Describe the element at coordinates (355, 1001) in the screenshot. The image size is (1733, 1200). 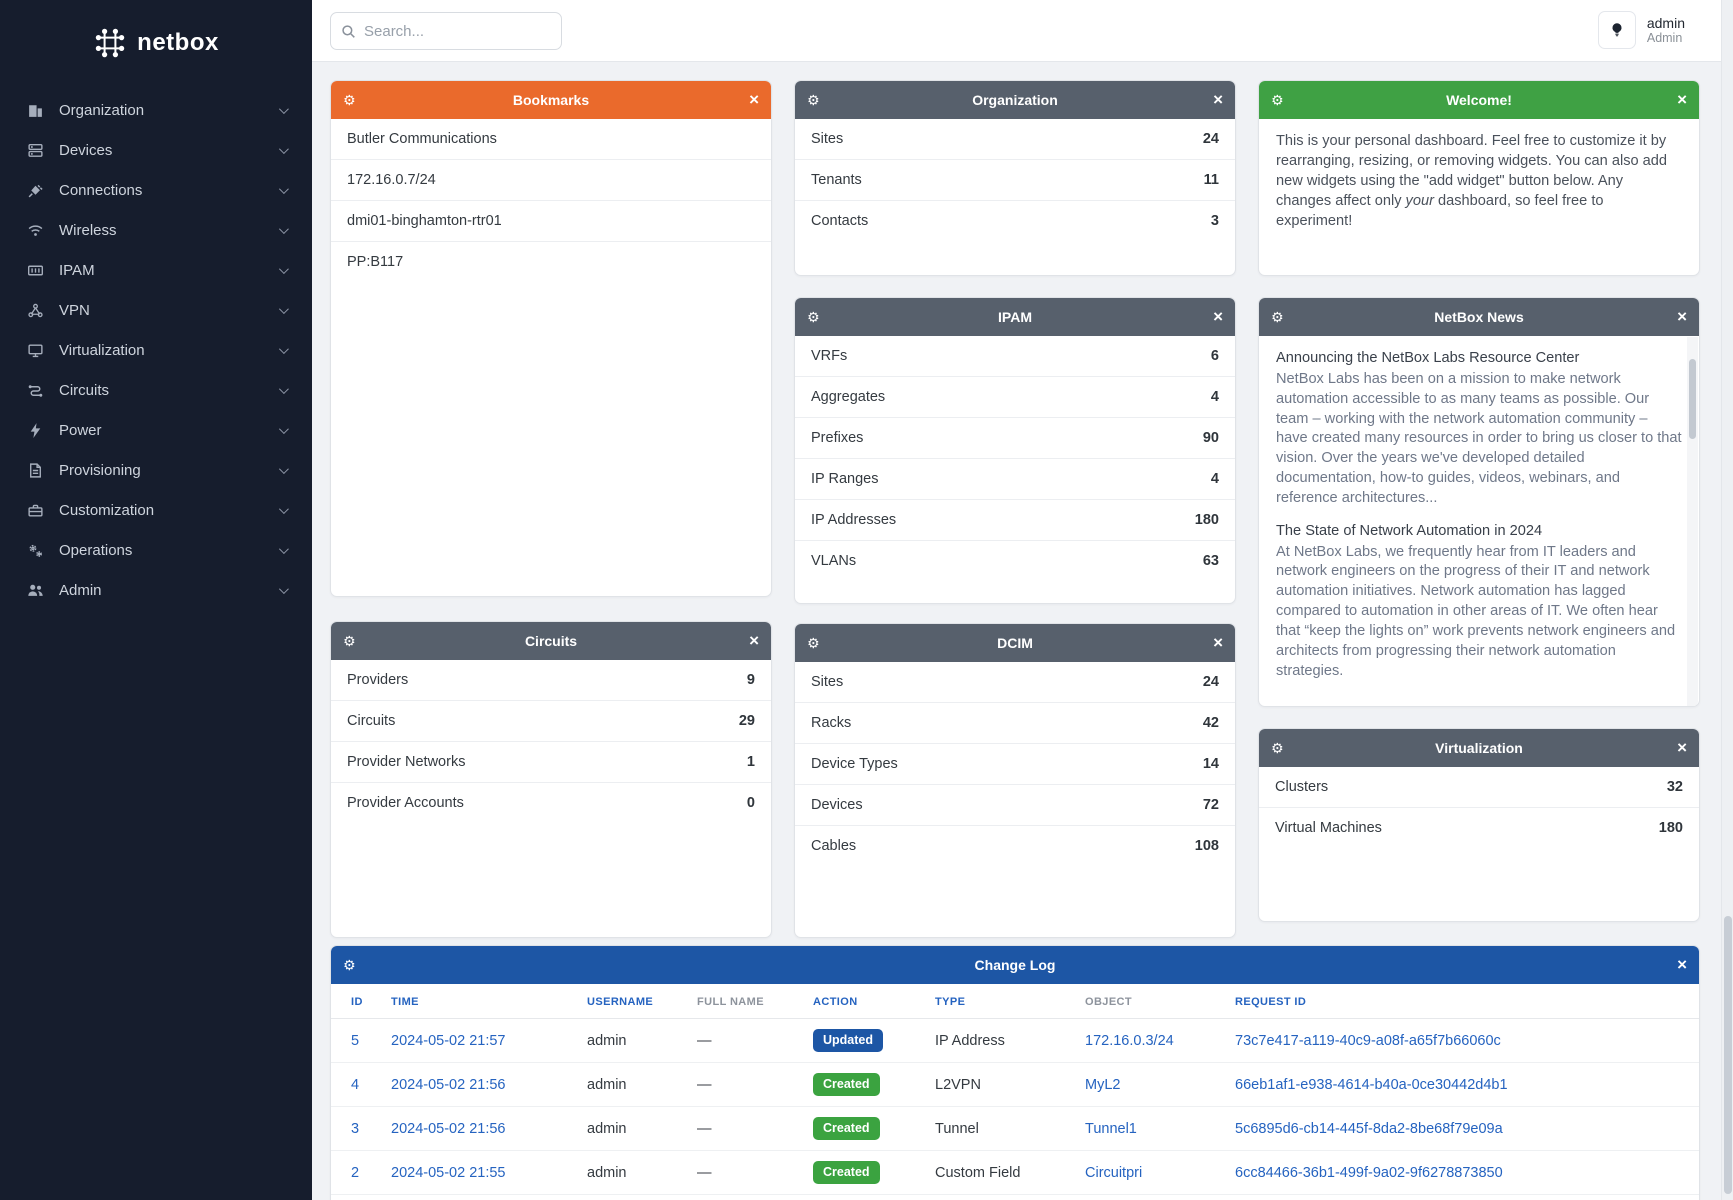
I see `column-header-id: ID` at that location.